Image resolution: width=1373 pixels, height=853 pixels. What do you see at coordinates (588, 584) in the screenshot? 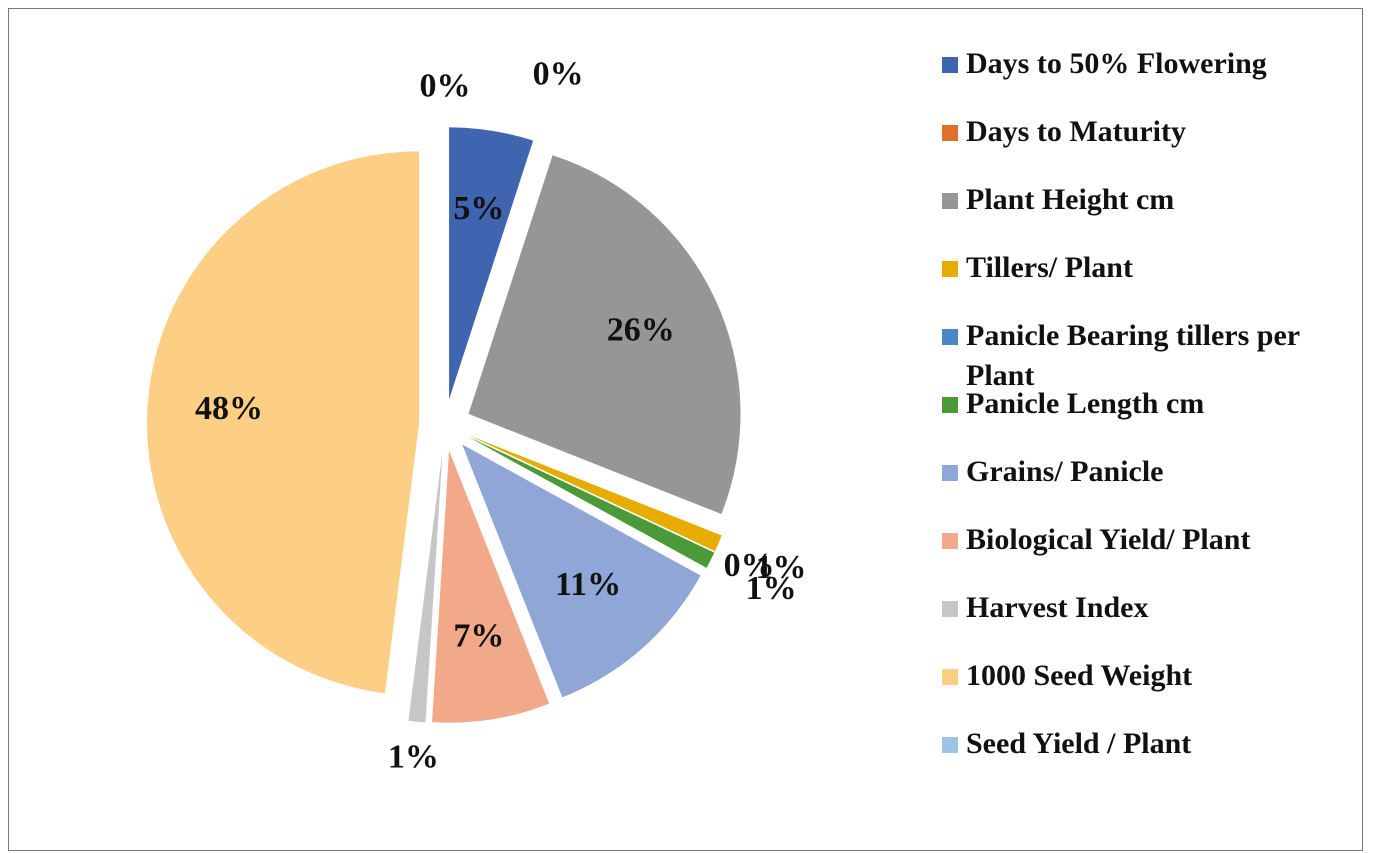
I see `data-label: 11%` at bounding box center [588, 584].